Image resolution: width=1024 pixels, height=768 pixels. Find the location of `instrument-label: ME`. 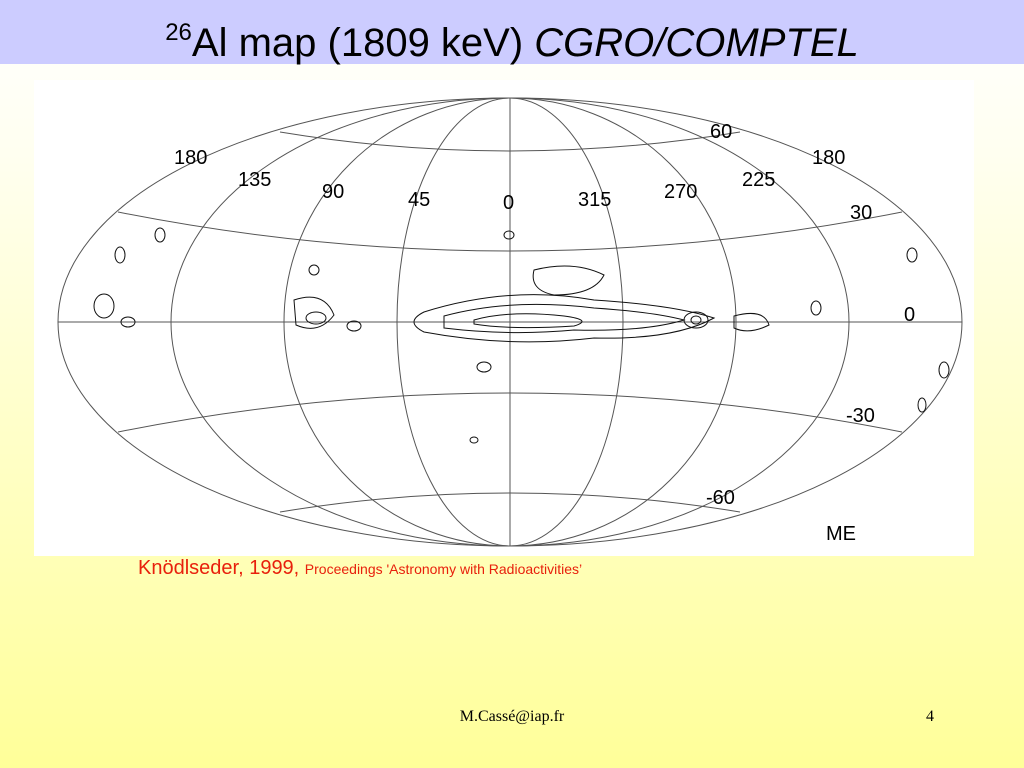

instrument-label: ME is located at coordinates (841, 534).